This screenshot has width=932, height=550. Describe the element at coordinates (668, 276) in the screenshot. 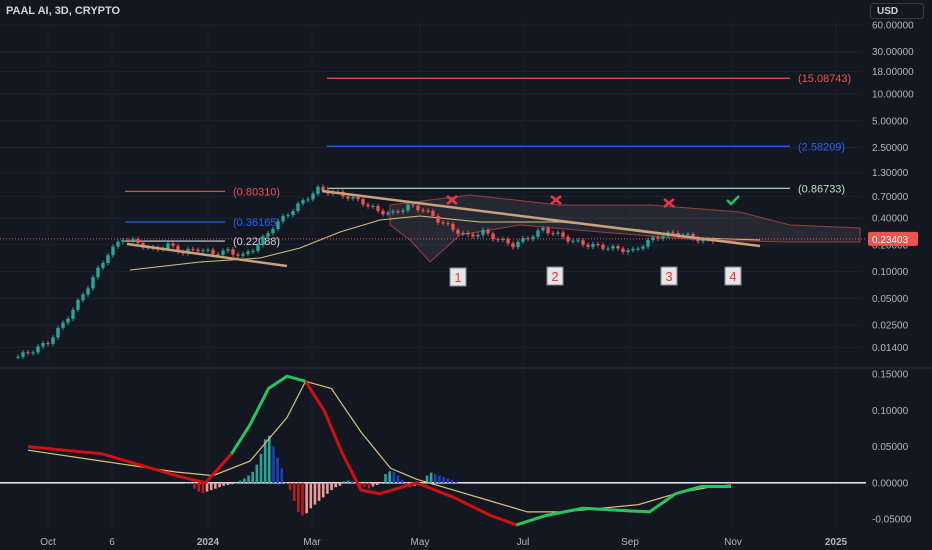

I see `wave-marker-label: 3` at that location.